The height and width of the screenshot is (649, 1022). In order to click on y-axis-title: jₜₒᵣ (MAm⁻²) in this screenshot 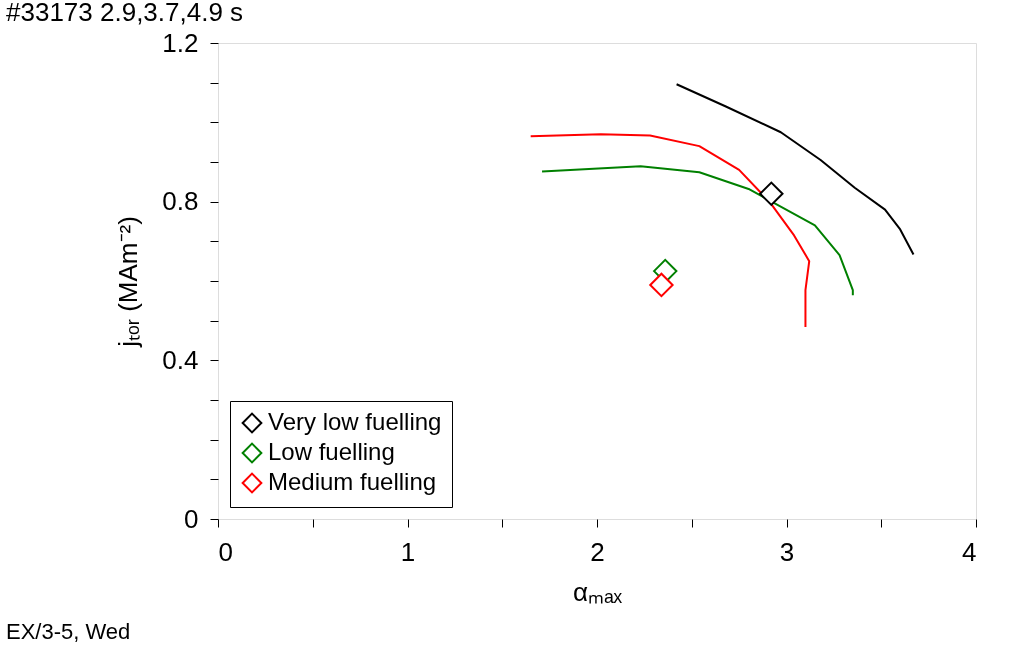, I will do `click(128, 282)`.